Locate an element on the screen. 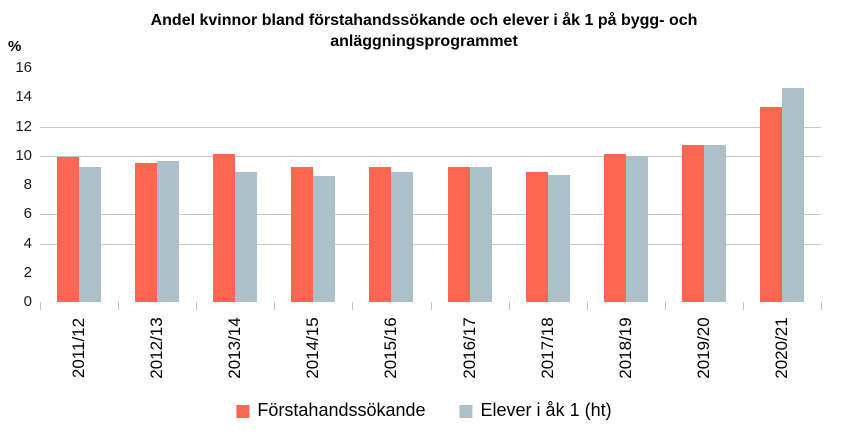  legend-item: Elever i åk 1 (ht) is located at coordinates (535, 410).